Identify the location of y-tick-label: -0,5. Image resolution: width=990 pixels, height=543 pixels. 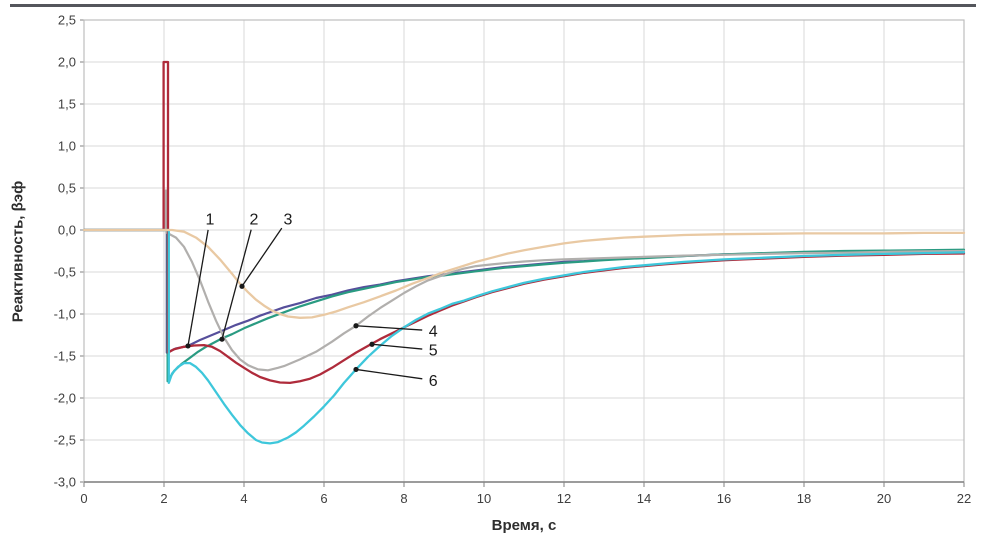
(65, 272).